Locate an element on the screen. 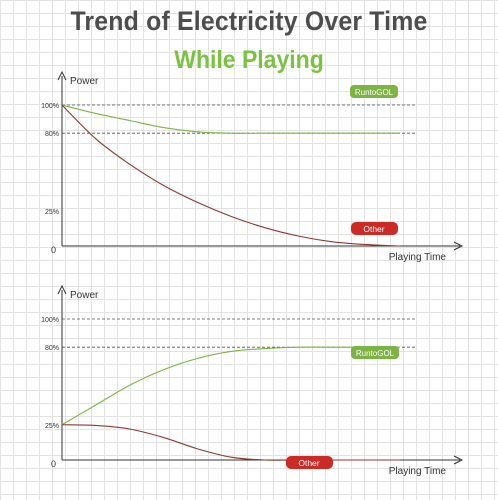 This screenshot has width=498, height=500. chart-subtitle: While Playing is located at coordinates (249, 60).